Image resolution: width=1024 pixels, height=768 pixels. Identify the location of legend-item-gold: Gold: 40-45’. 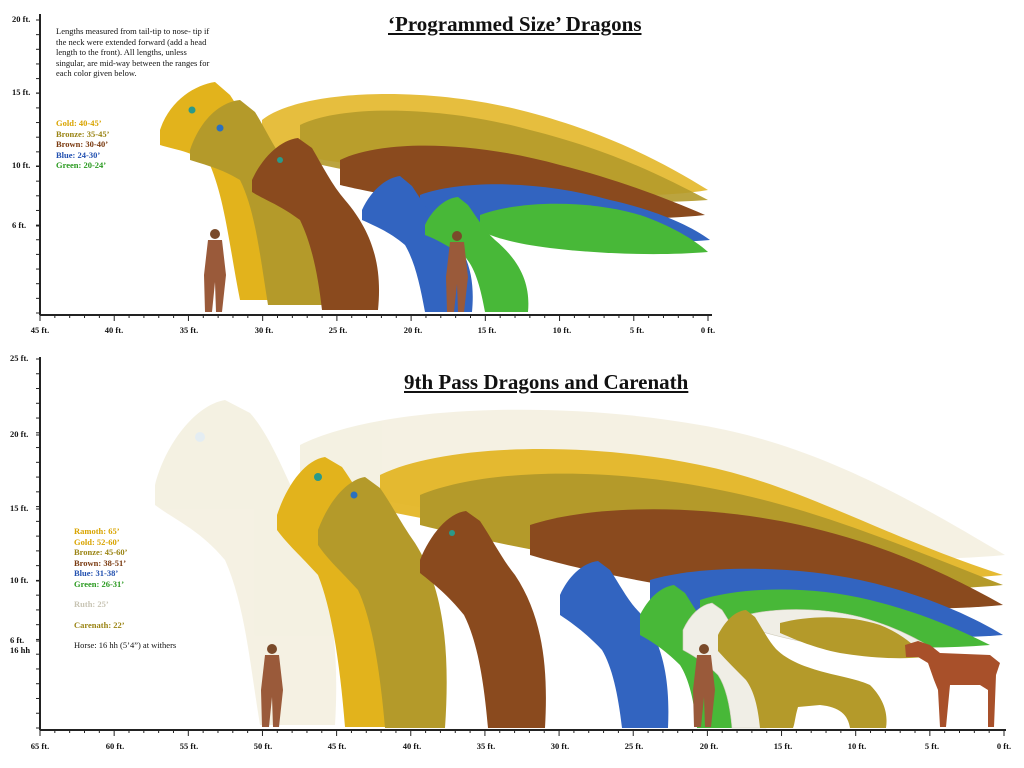
(79, 123).